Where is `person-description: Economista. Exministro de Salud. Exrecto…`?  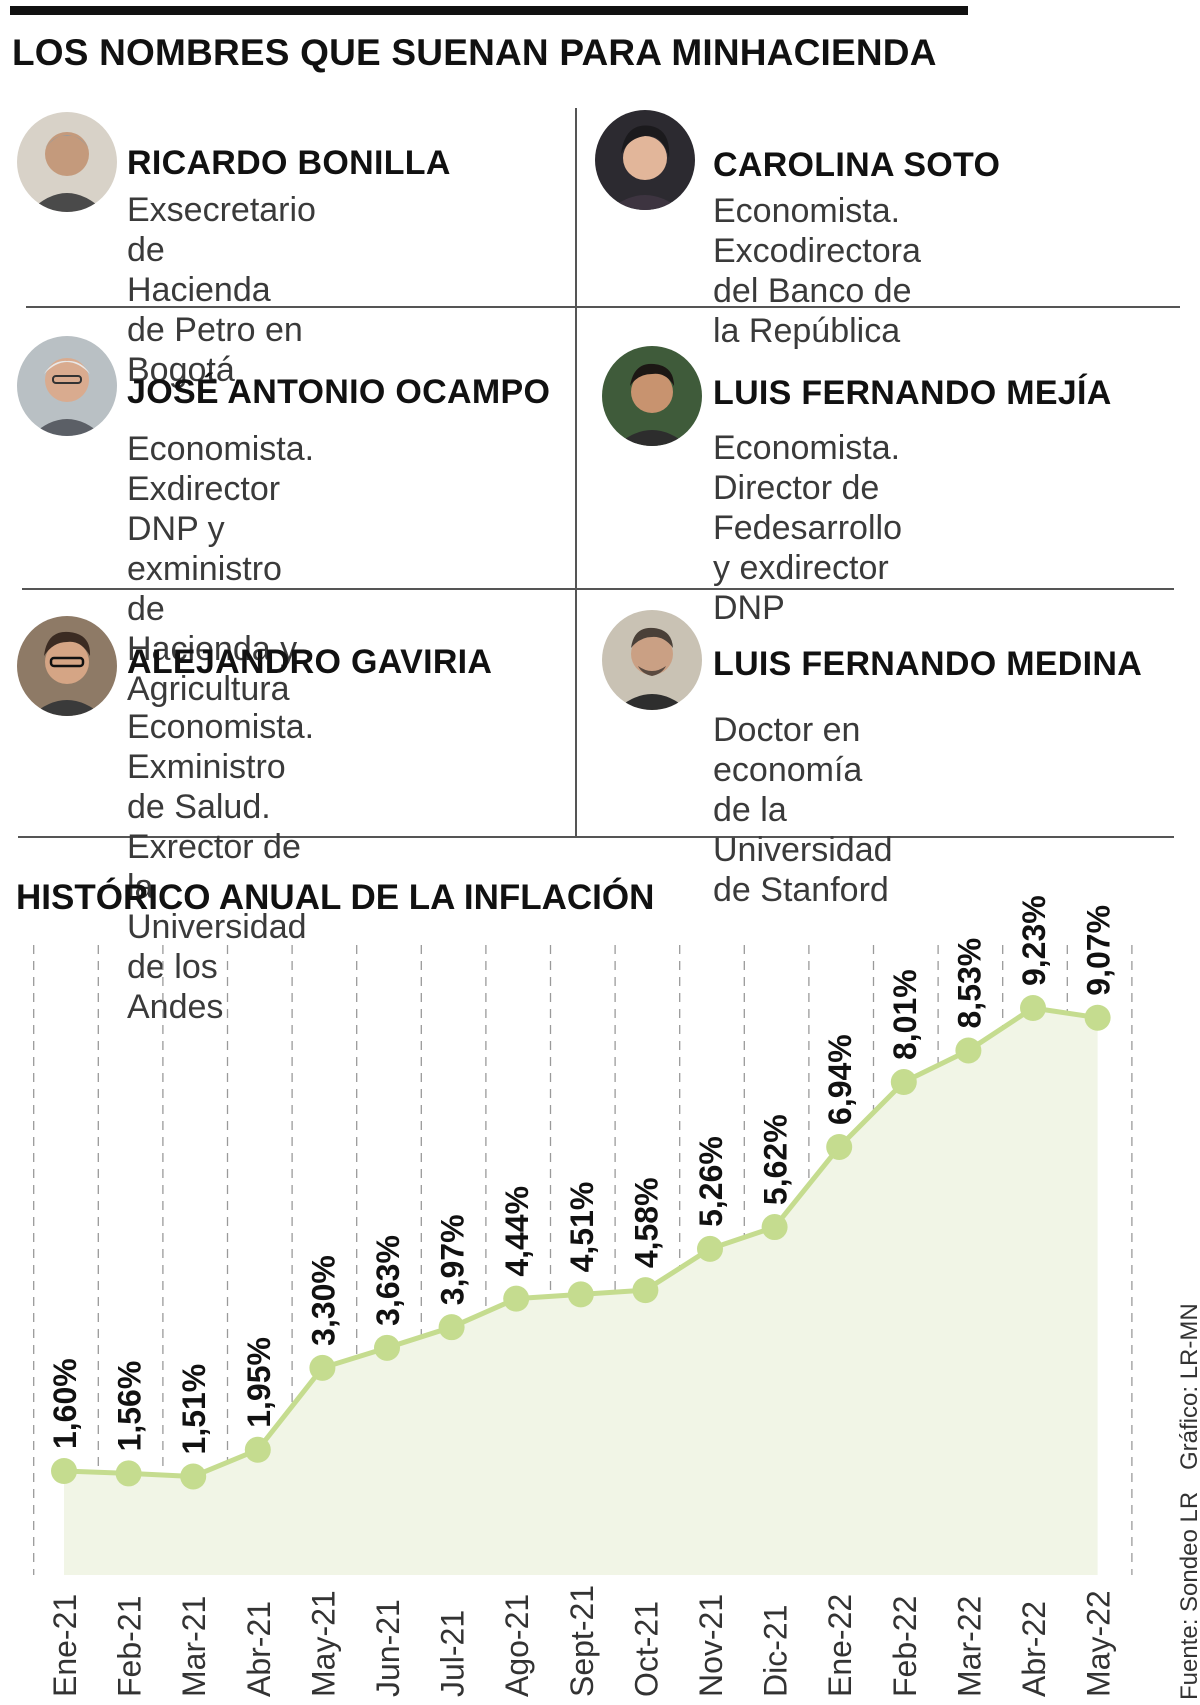 person-description: Economista. Exministro de Salud. Exrecto… is located at coordinates (221, 867).